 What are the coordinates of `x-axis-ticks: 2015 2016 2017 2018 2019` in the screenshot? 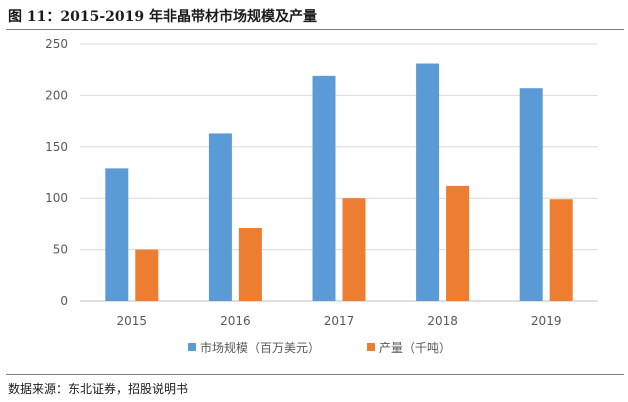 It's located at (339, 321).